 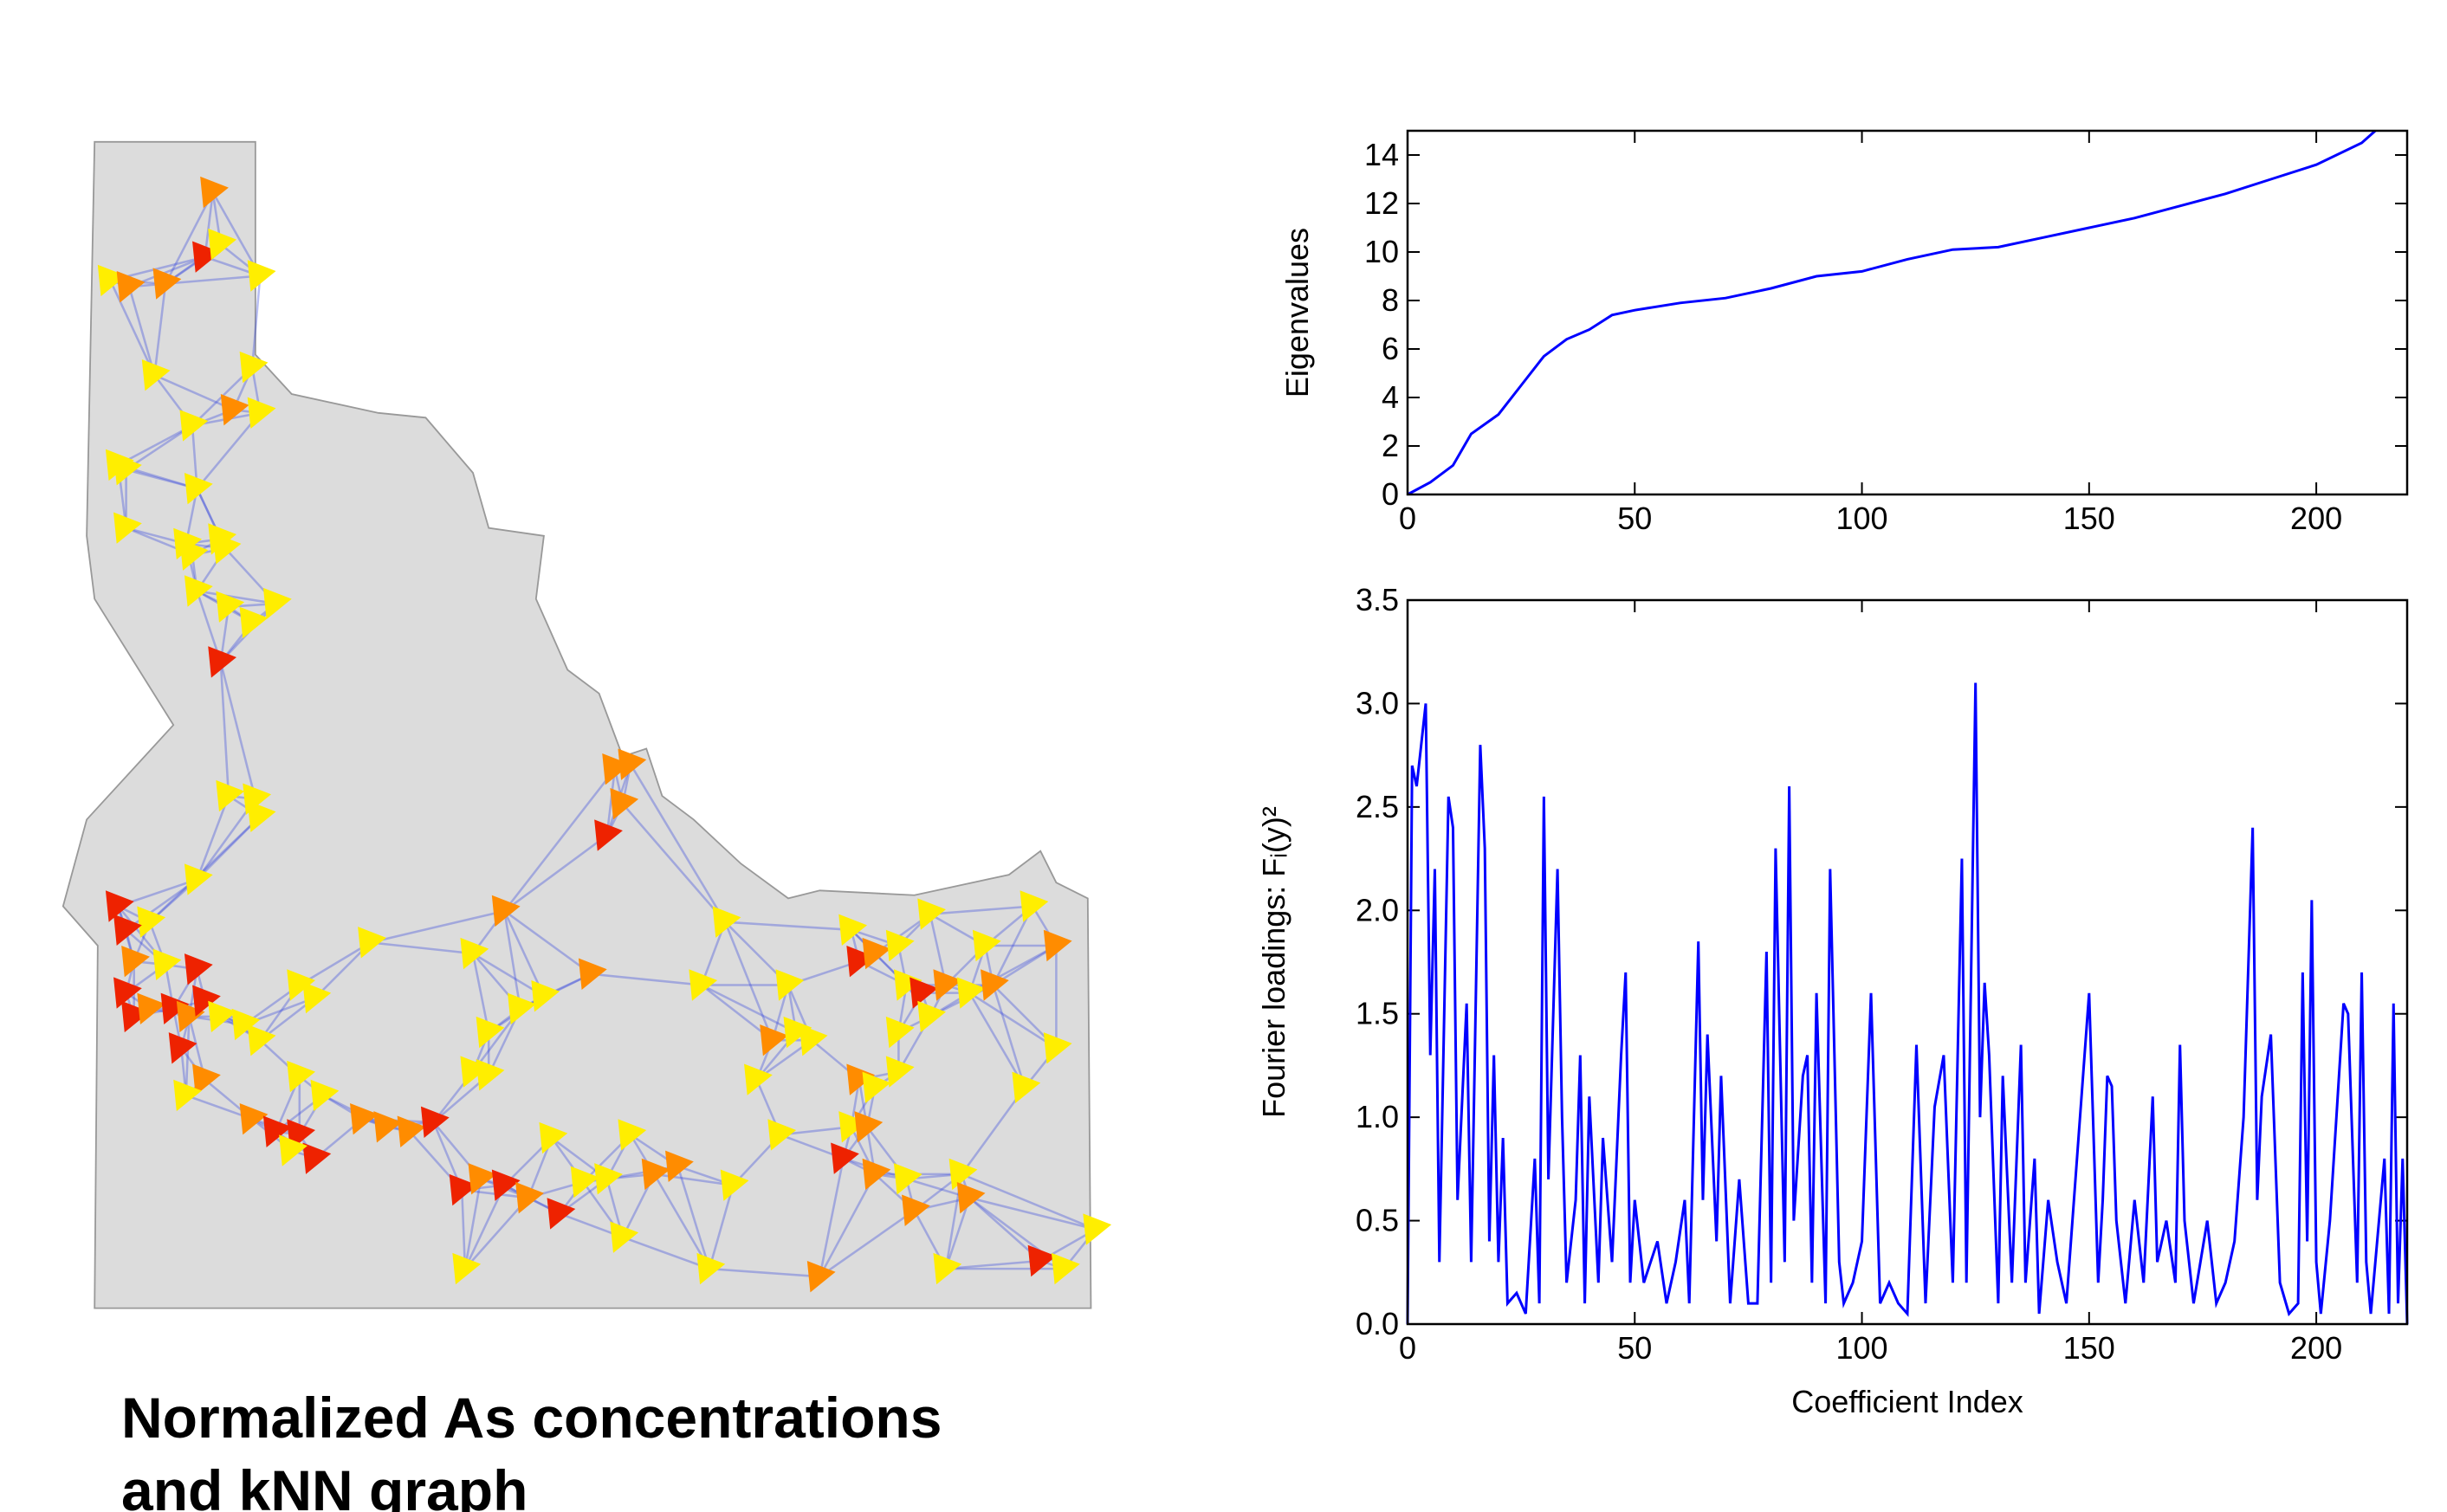 What do you see at coordinates (1381, 154) in the screenshot?
I see `y-tick-label: 14` at bounding box center [1381, 154].